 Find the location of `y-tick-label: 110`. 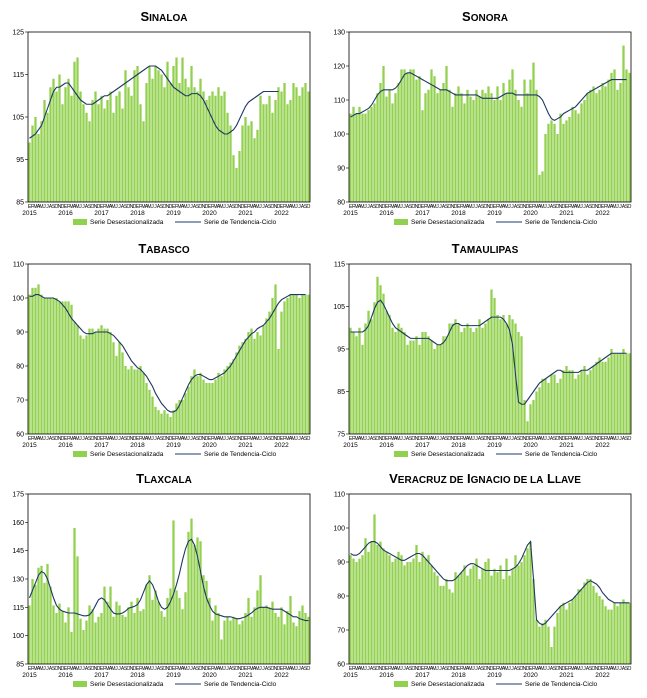

y-tick-label: 110 is located at coordinates (339, 495).